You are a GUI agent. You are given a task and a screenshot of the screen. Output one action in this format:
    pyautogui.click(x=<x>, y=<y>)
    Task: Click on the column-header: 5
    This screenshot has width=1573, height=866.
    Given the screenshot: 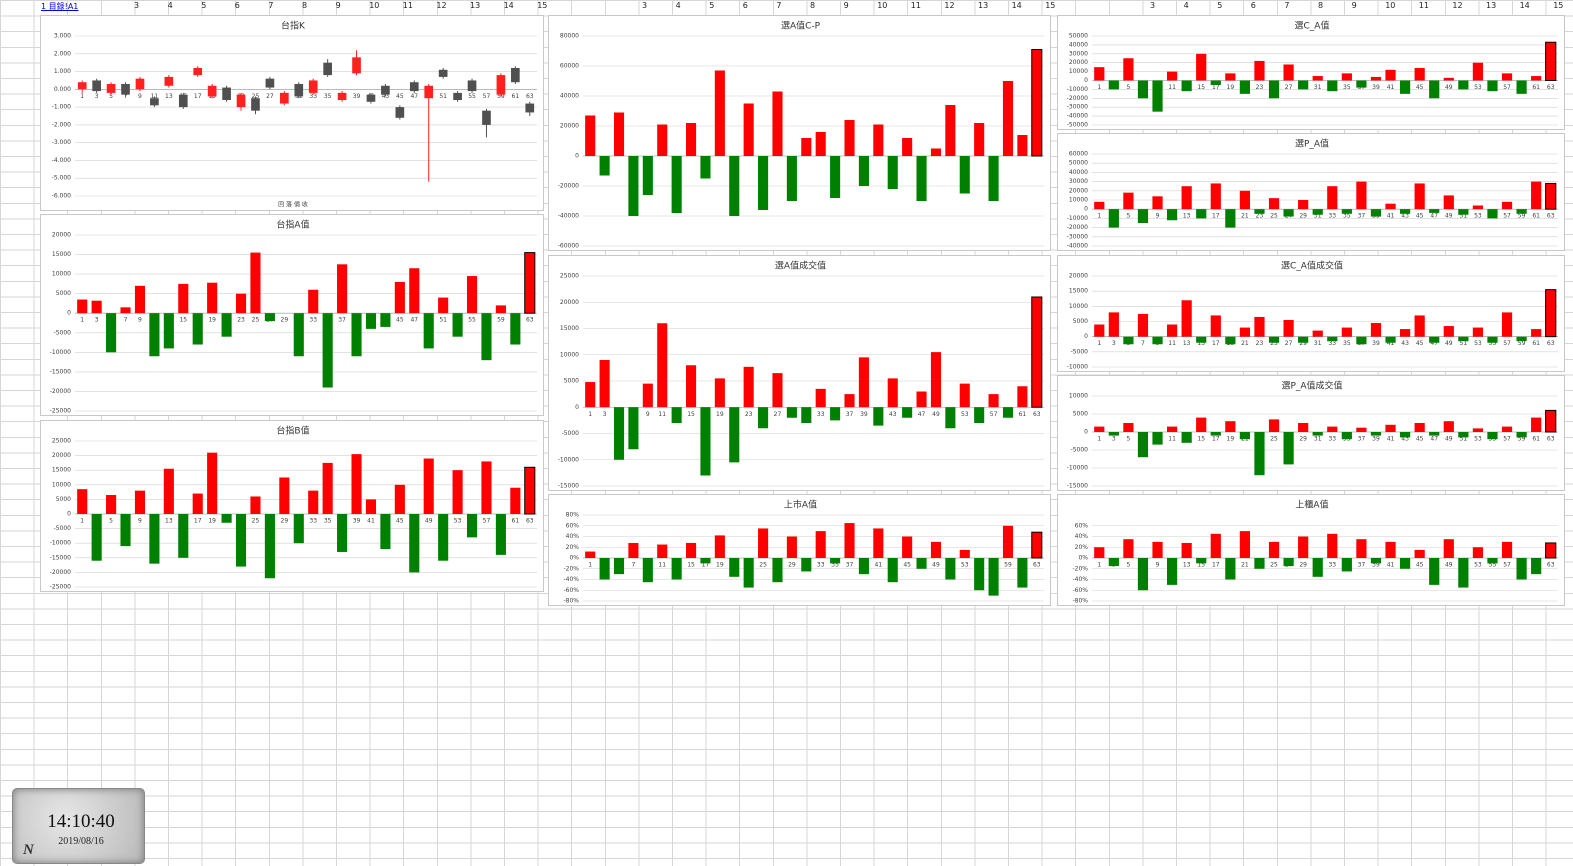 What is the action you would take?
    pyautogui.click(x=712, y=5)
    